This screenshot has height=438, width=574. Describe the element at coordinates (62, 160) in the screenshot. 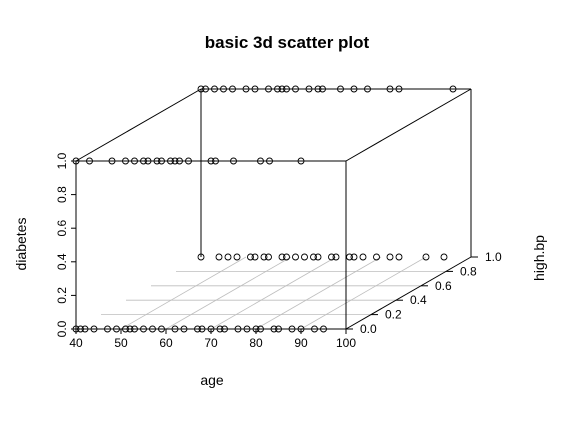

I see `z-tick-label-5: 1.0` at that location.